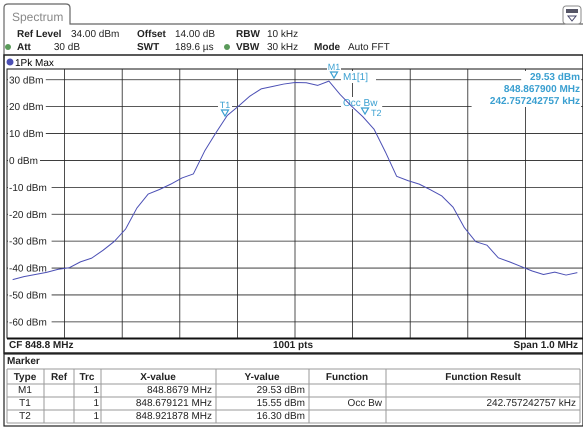 Image resolution: width=583 pixels, height=435 pixels. Describe the element at coordinates (158, 377) in the screenshot. I see `text: X-value` at that location.